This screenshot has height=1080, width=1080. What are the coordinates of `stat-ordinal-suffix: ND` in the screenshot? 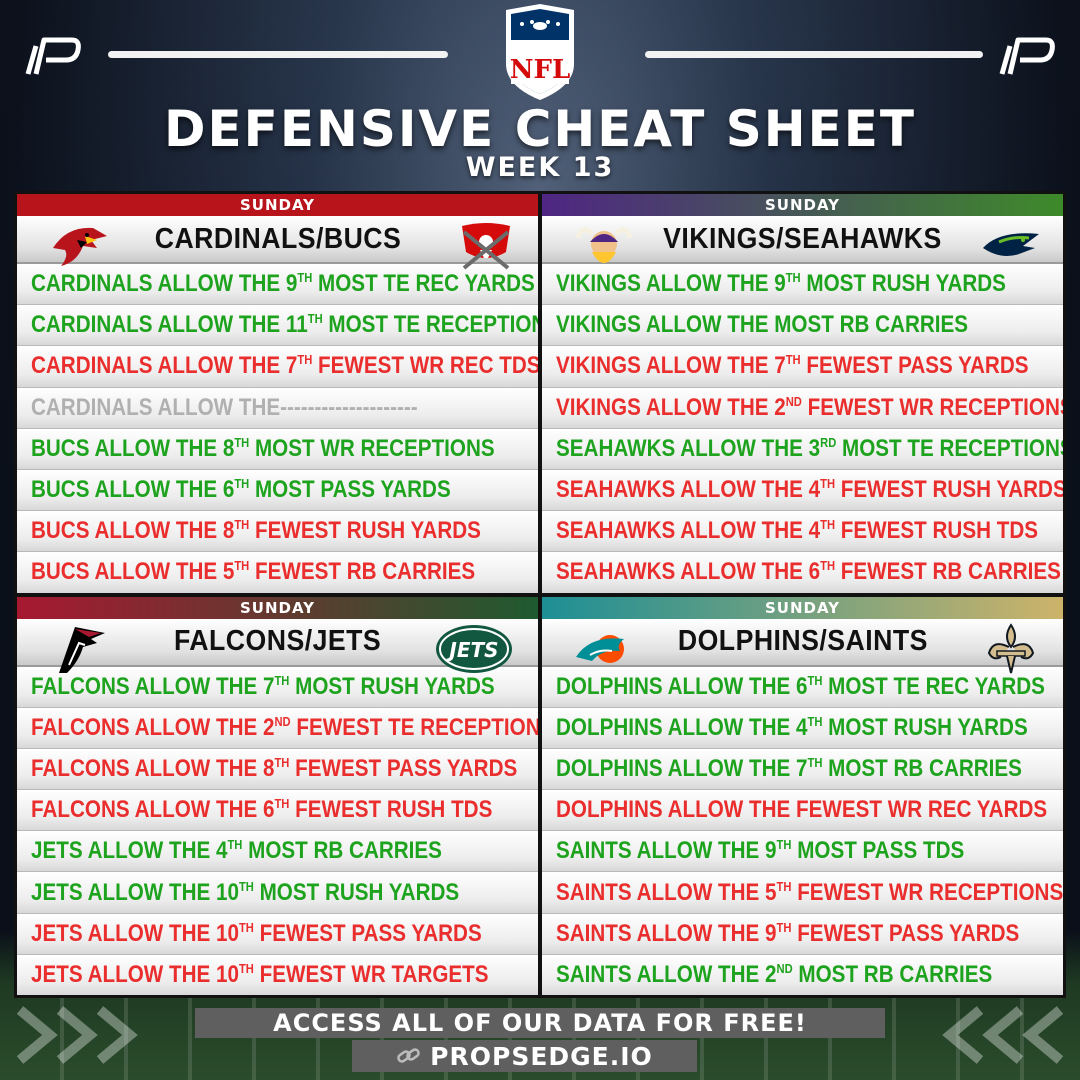 It's located at (282, 721).